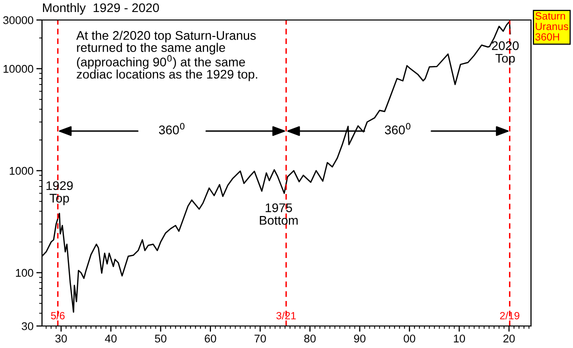 The height and width of the screenshot is (348, 573). What do you see at coordinates (510, 316) in the screenshot?
I see `ref-line-label: 2/19` at bounding box center [510, 316].